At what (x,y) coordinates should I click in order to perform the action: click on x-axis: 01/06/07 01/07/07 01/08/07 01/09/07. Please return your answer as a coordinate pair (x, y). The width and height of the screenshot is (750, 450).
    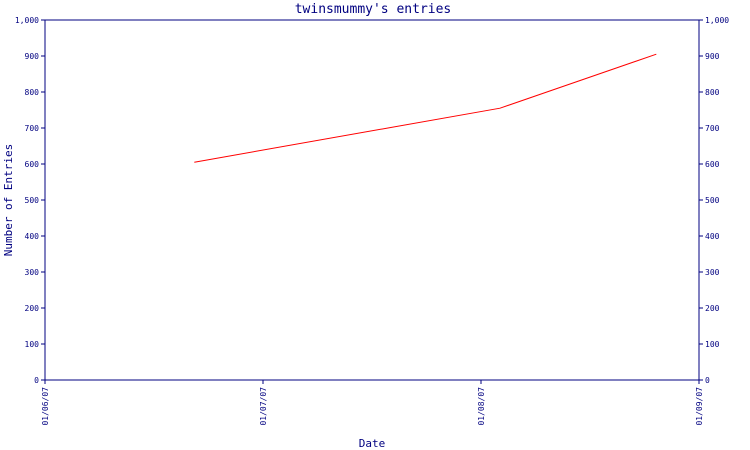
    Looking at the image, I should click on (372, 403).